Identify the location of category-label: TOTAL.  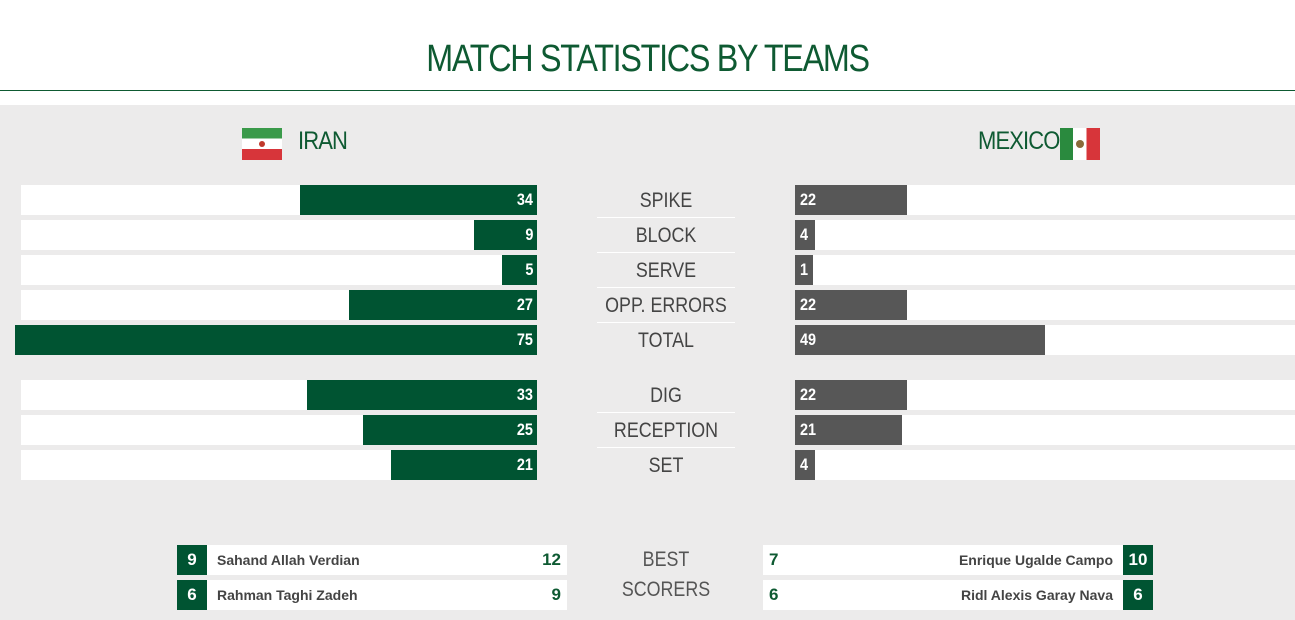
(666, 340).